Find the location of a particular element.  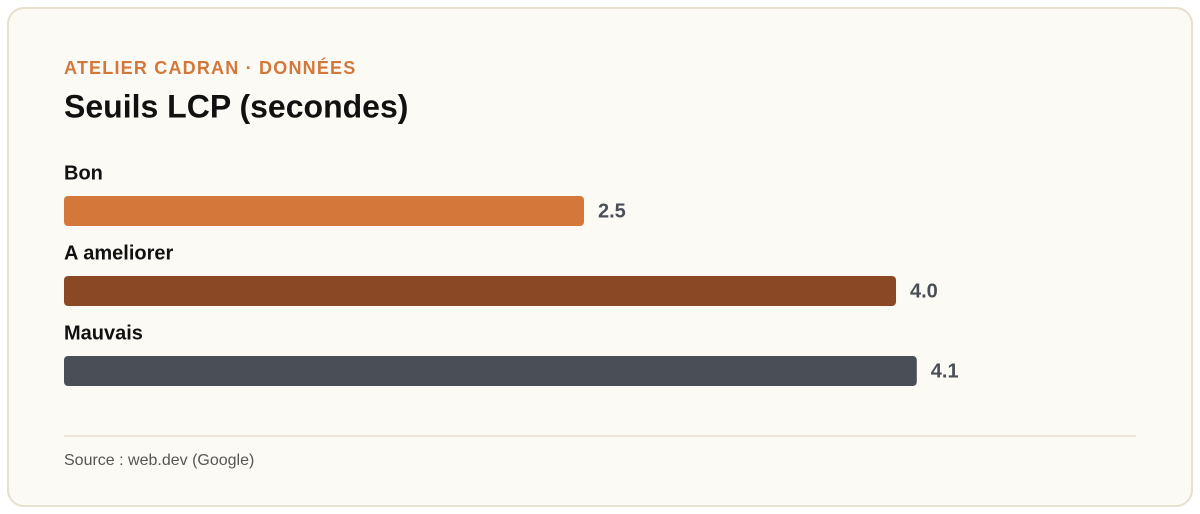

source: Source : web.dev (Google) is located at coordinates (159, 460).